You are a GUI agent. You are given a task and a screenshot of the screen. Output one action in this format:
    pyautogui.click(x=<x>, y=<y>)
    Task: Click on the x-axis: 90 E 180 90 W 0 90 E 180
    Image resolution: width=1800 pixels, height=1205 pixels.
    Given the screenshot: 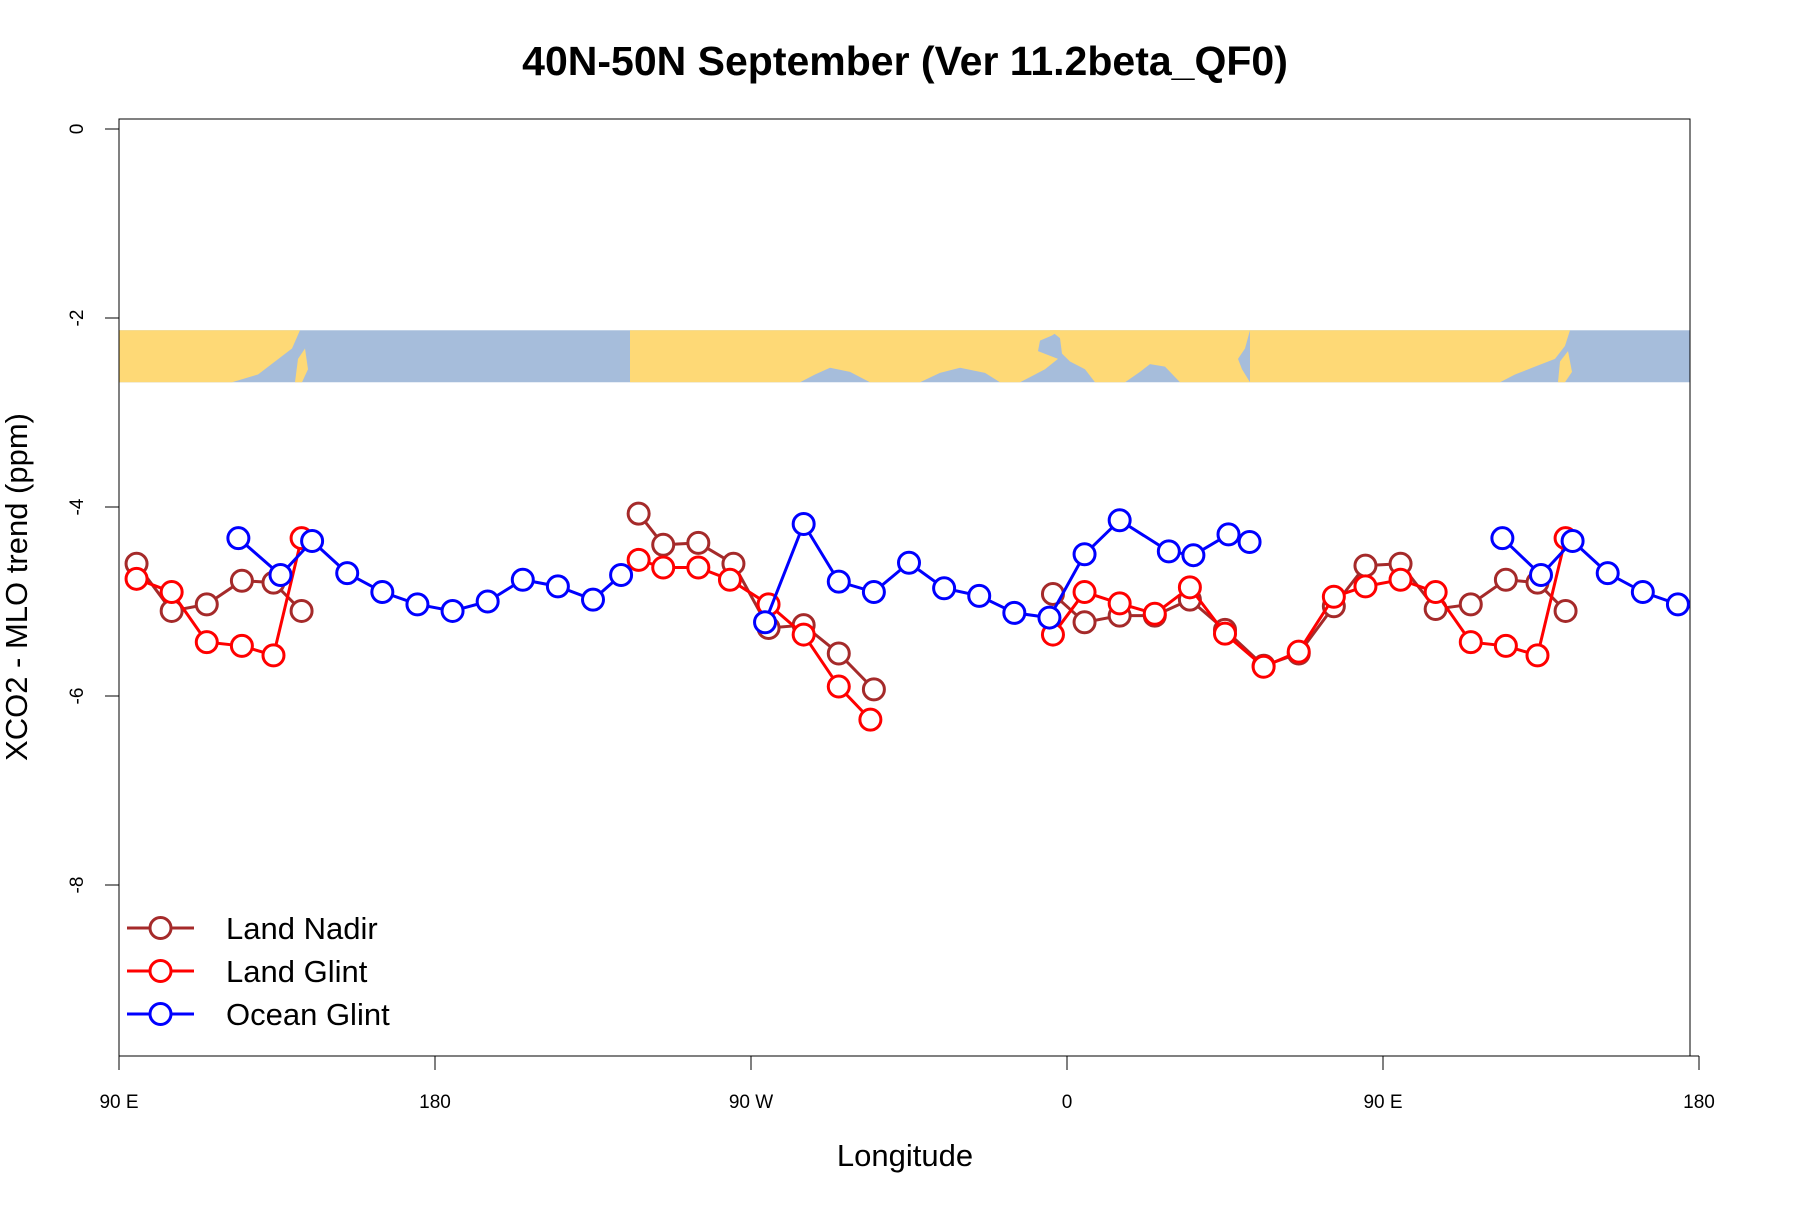 What is the action you would take?
    pyautogui.click(x=907, y=1084)
    